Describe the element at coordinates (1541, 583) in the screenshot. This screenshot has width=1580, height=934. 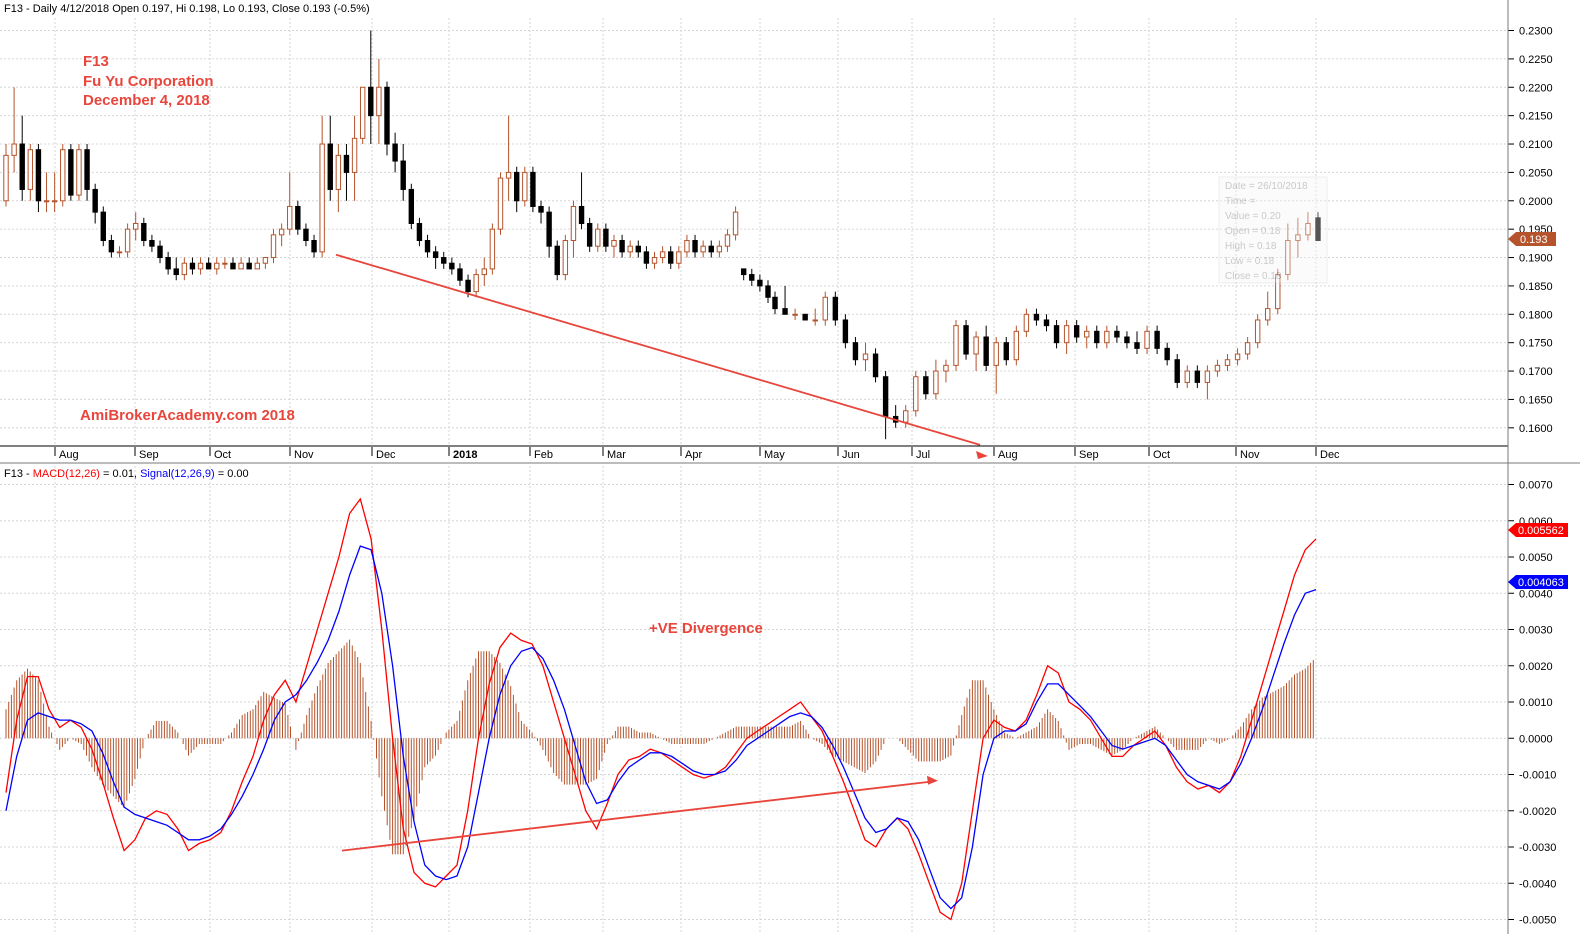
I see `last-signal-label: 0.004063` at that location.